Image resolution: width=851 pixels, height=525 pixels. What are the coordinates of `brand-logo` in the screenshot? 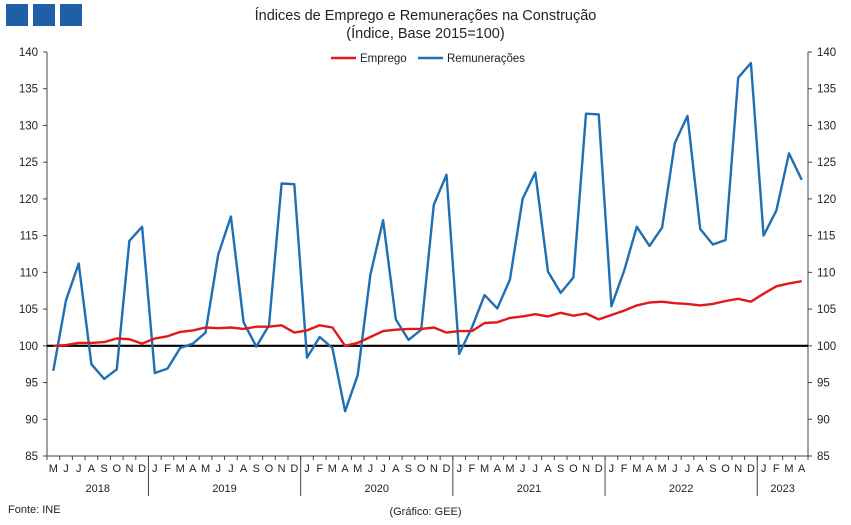 It's located at (44, 15).